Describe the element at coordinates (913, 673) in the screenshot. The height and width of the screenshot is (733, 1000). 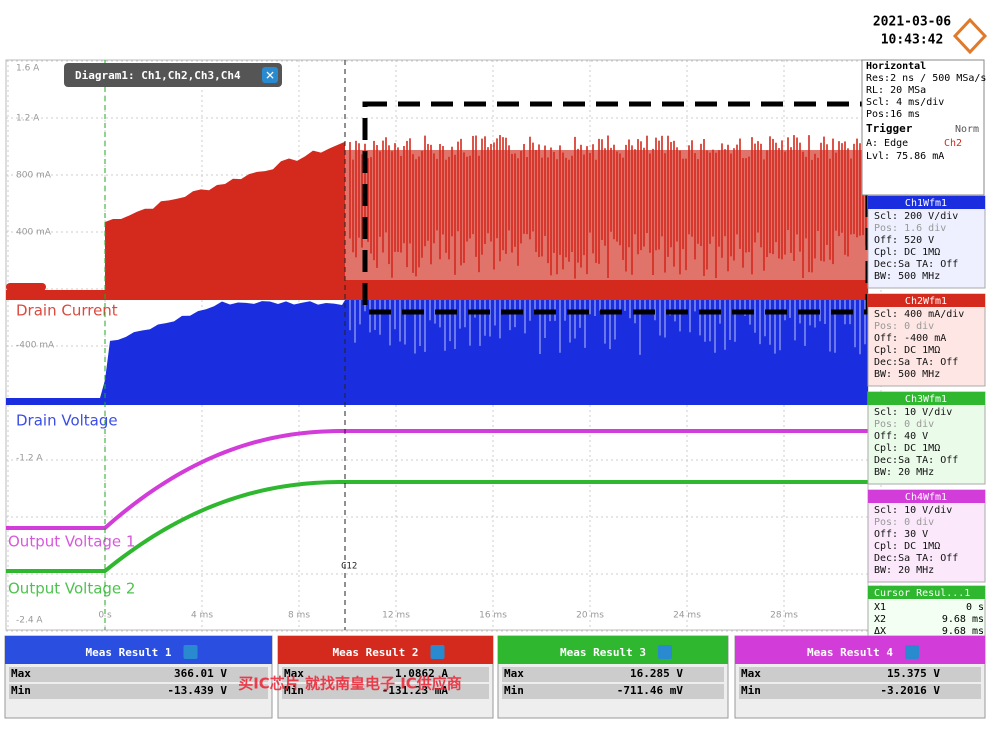
I see `meas-value: 15.375 V` at that location.